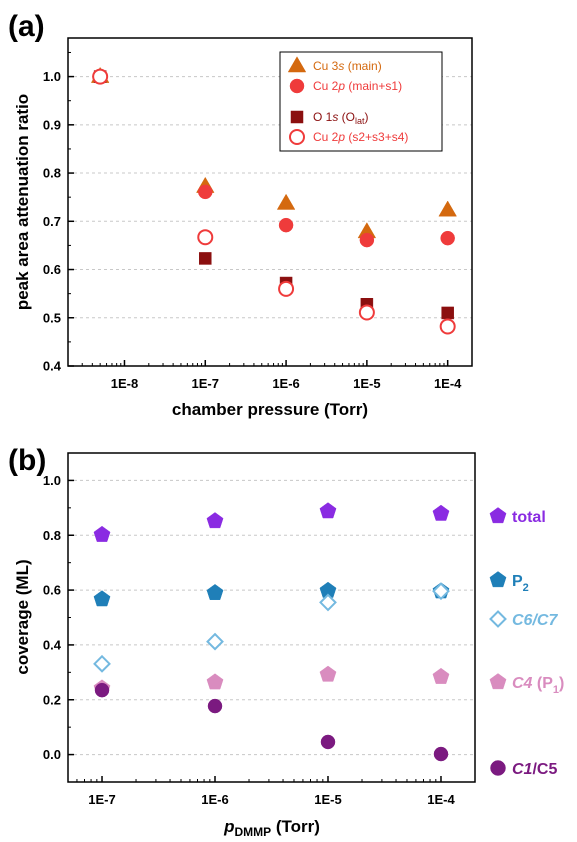  What do you see at coordinates (52, 317) in the screenshot?
I see `y-tick-label: 0.5` at bounding box center [52, 317].